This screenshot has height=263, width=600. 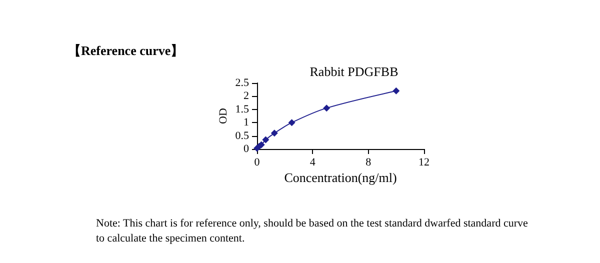 What do you see at coordinates (242, 136) in the screenshot?
I see `y-tick-label: 0.5` at bounding box center [242, 136].